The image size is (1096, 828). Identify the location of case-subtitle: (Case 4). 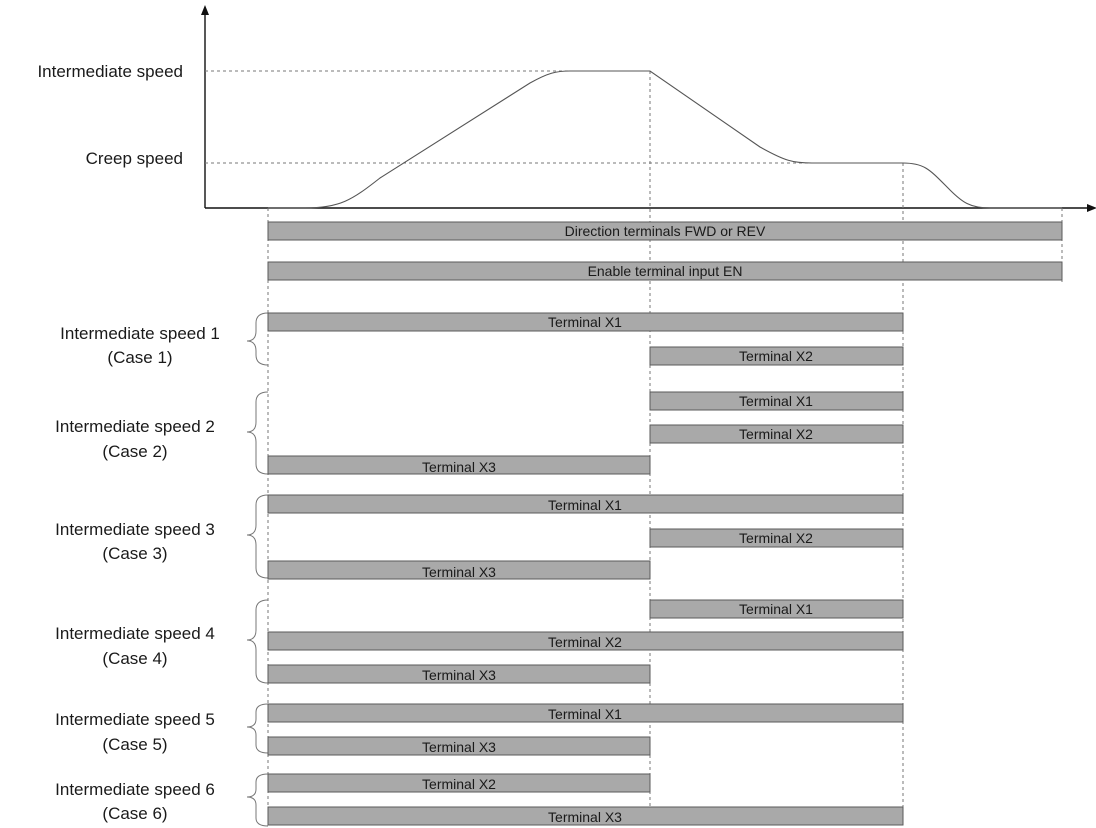
(134, 658).